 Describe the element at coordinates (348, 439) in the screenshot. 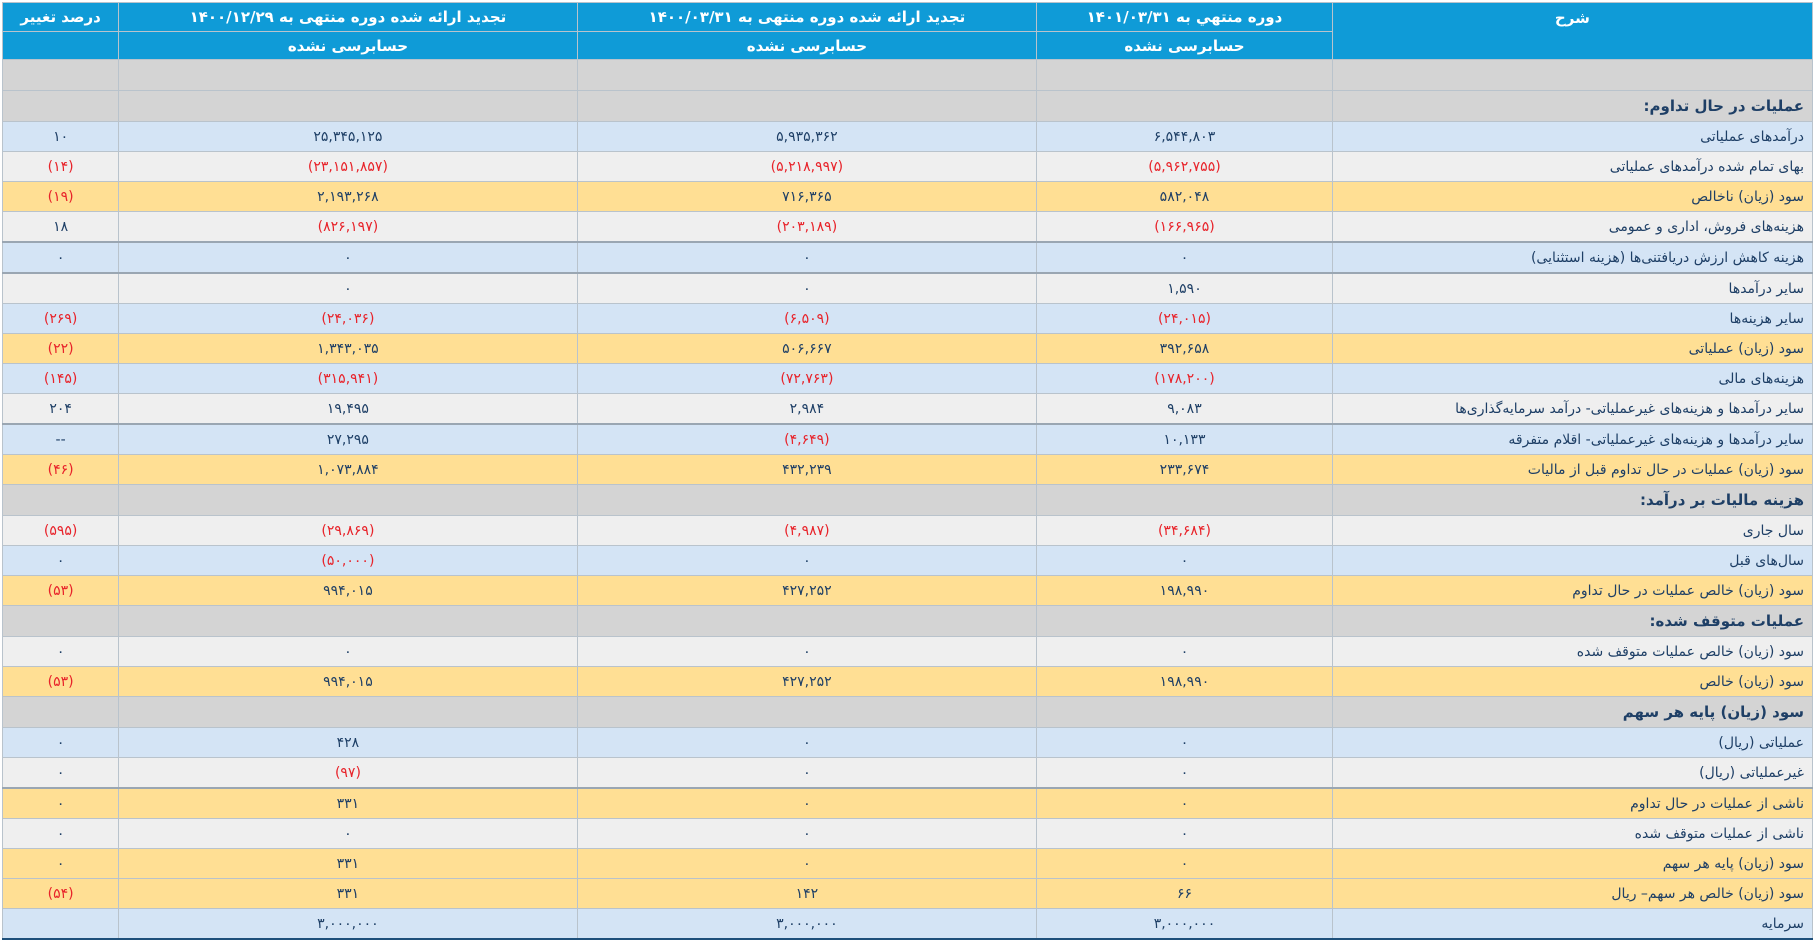

I see `cell-period-1400-12: ۲۷,۲۹۵` at that location.